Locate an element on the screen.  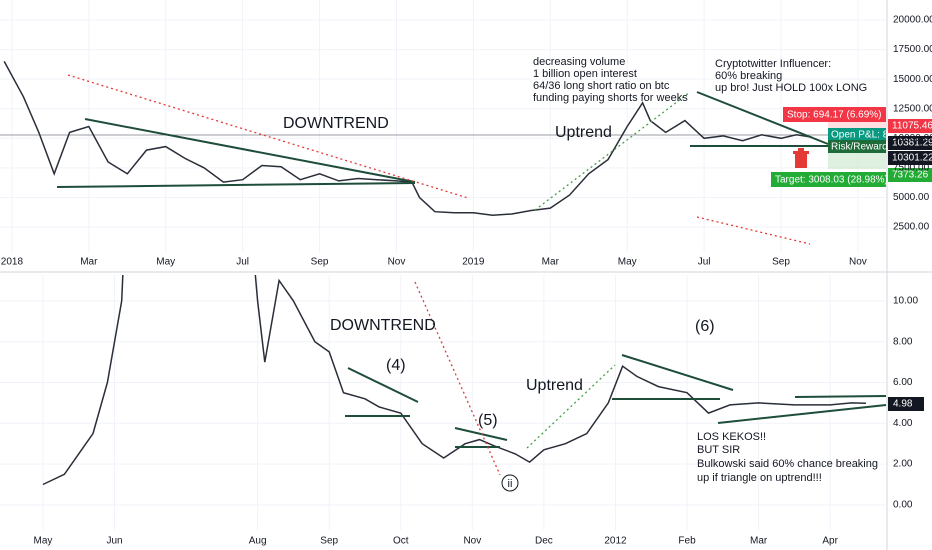
annotation: up if triangle on uptrend!!! is located at coordinates (759, 478).